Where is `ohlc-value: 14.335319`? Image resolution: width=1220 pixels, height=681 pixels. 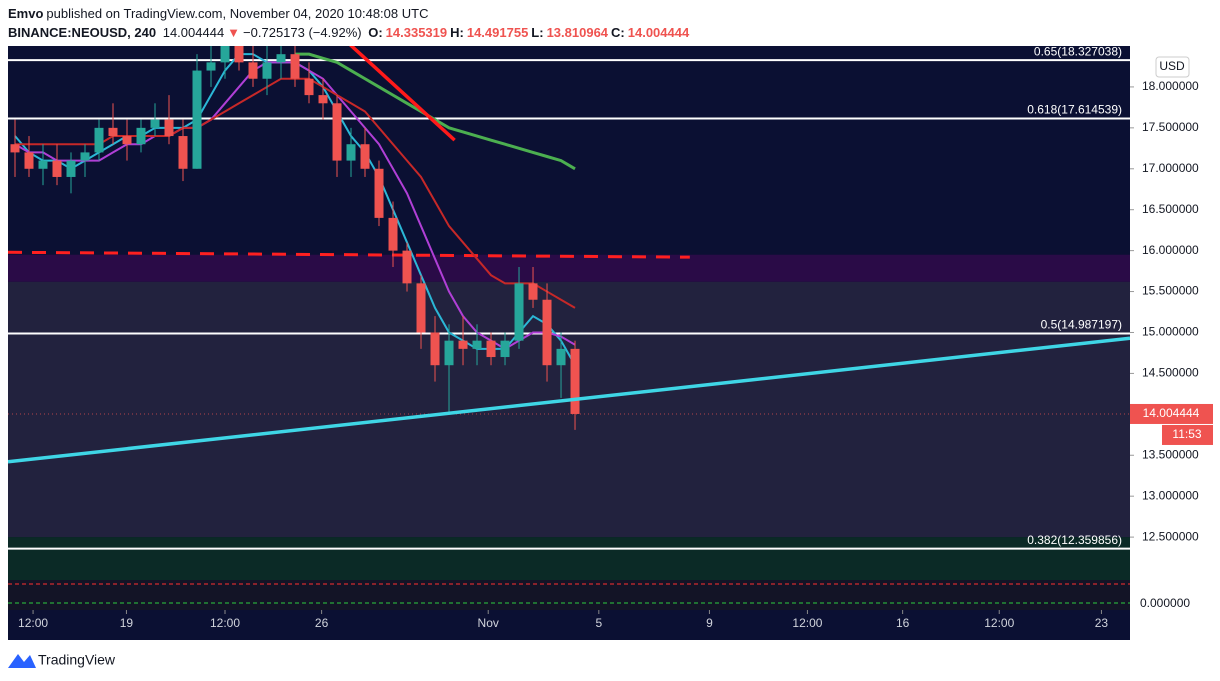
ohlc-value: 14.335319 is located at coordinates (416, 32).